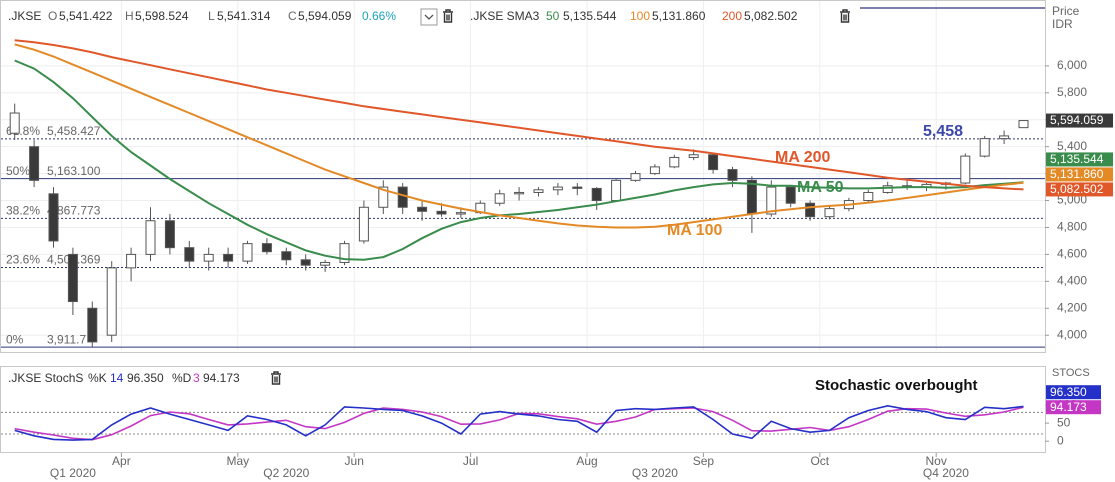  I want to click on y-tick-label: 5,800, so click(1072, 92).